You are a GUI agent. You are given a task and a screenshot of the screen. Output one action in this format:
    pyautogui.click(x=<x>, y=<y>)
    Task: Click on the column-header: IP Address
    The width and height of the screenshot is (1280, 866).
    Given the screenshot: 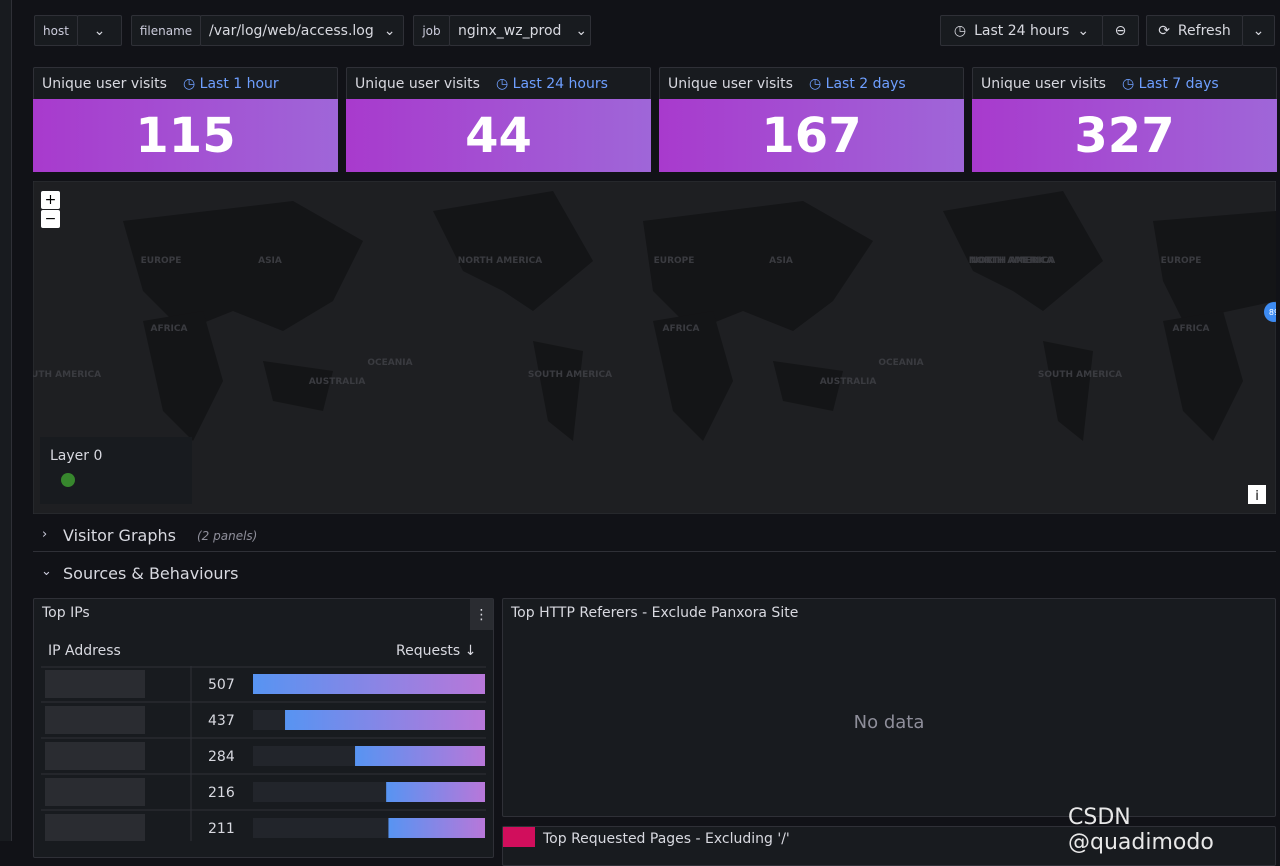 What is the action you would take?
    pyautogui.click(x=84, y=651)
    